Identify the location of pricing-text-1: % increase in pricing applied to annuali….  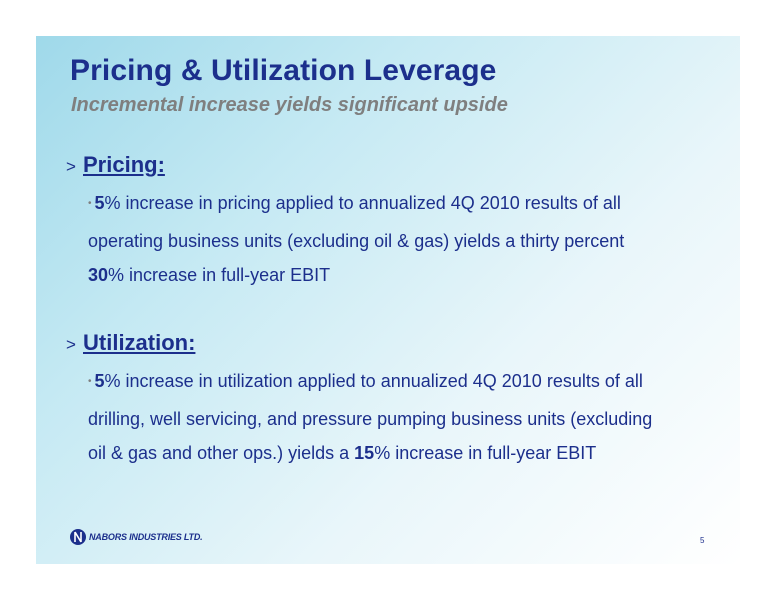
(356, 222).